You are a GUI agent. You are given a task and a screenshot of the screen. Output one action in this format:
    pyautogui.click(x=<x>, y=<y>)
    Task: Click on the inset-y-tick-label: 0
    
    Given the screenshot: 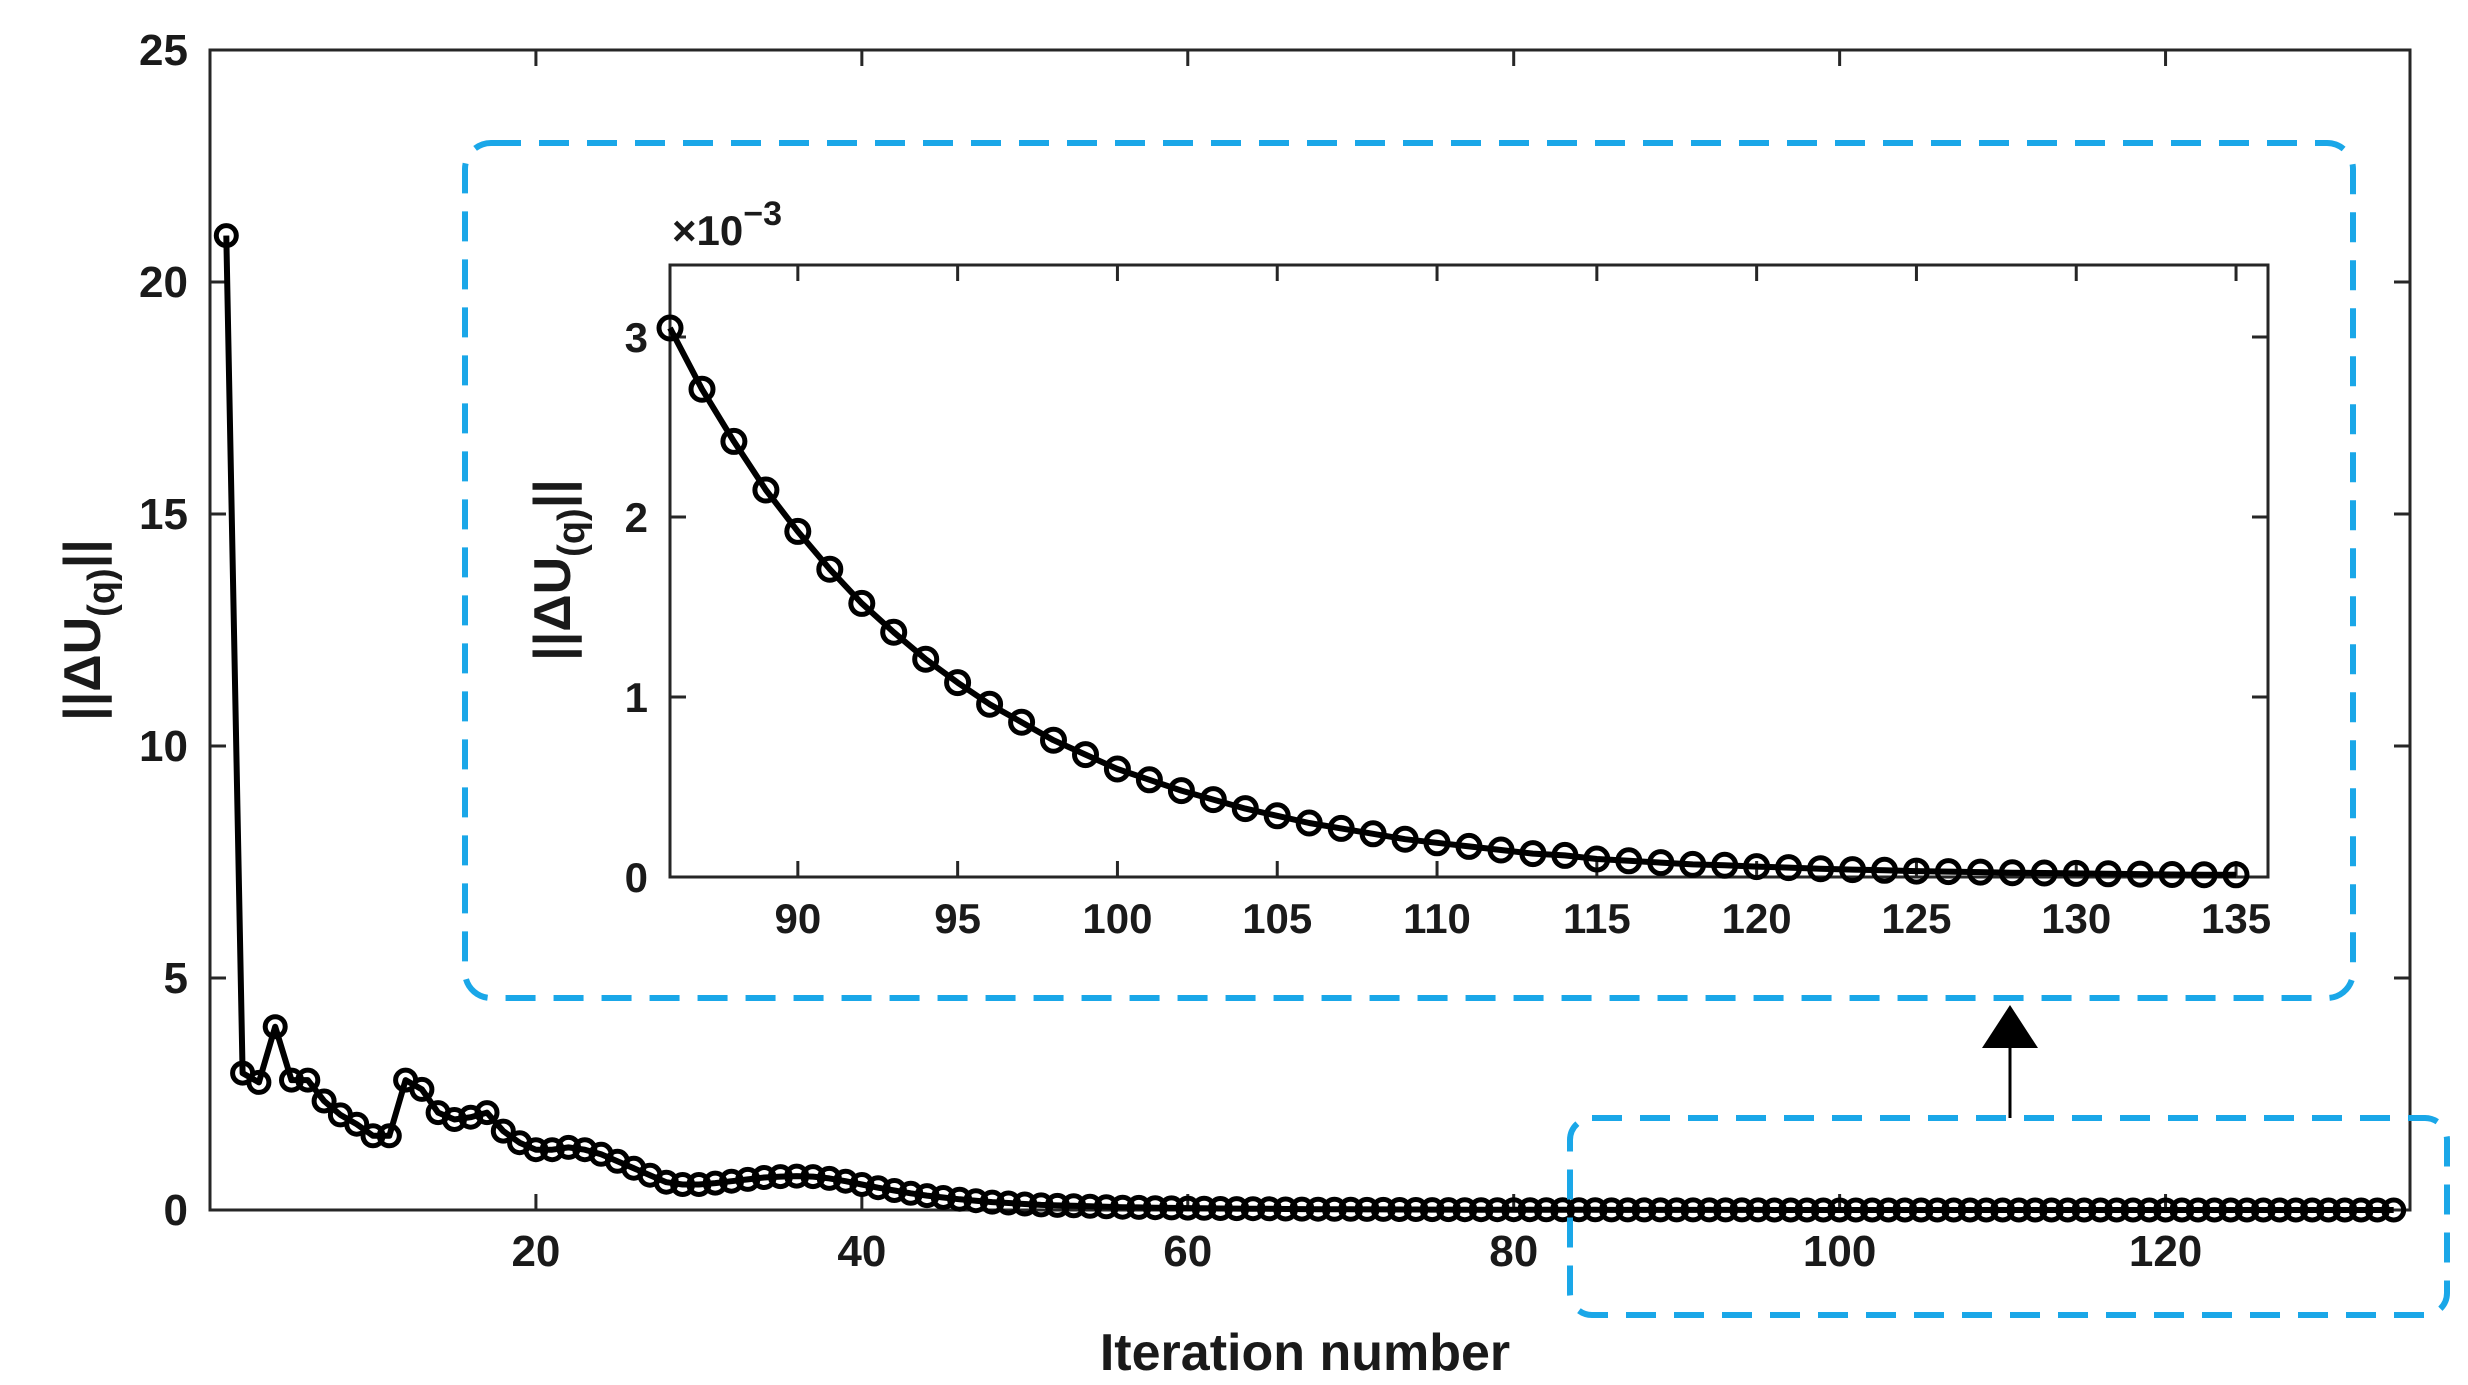 What is the action you would take?
    pyautogui.click(x=636, y=877)
    